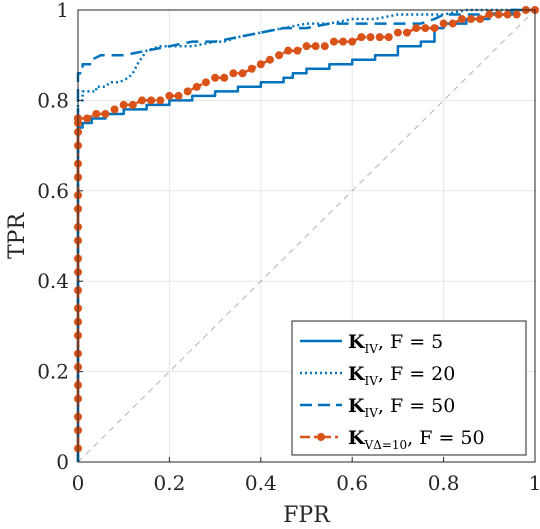 The width and height of the screenshot is (540, 529). I want to click on y-tick-label-2: 0.4, so click(53, 281).